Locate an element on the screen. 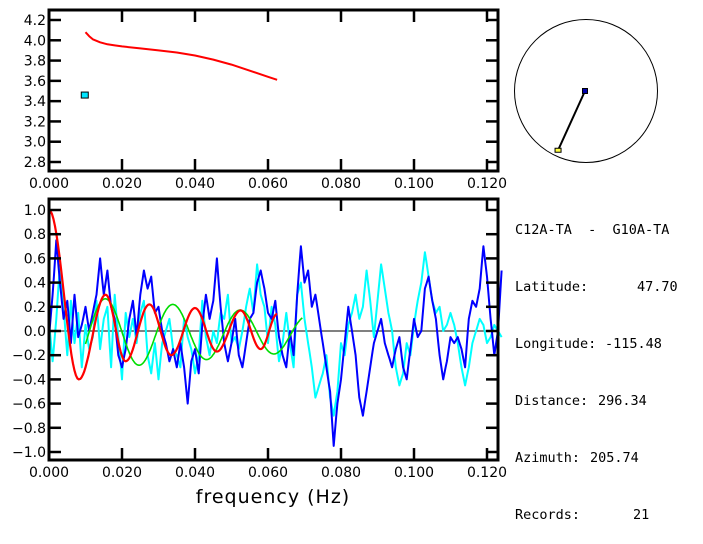  azimuth-circle is located at coordinates (586, 91).